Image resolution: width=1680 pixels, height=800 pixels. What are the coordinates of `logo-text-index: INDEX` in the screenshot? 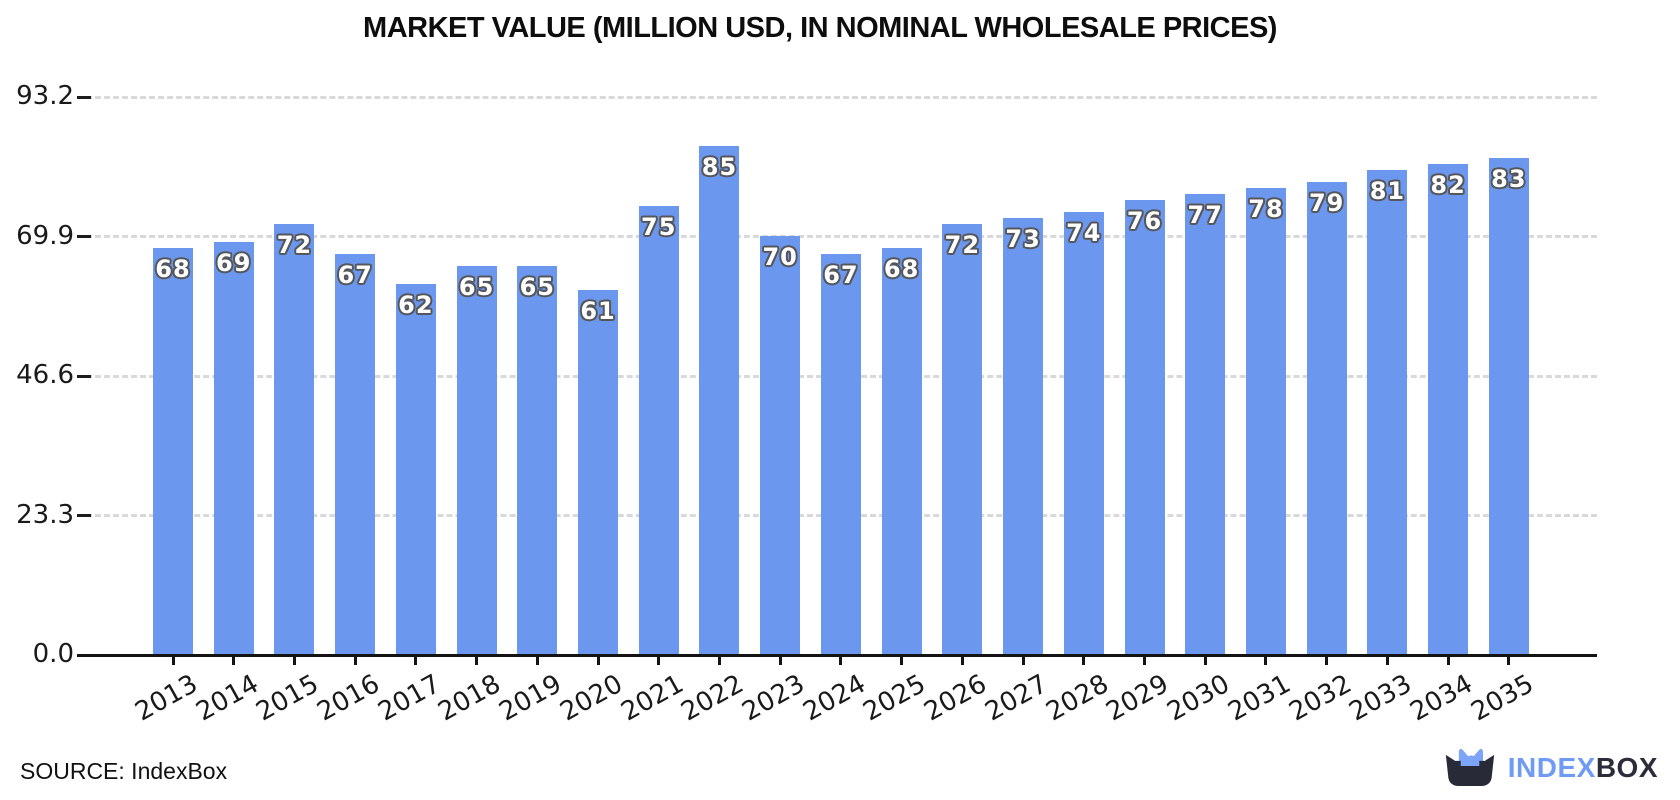 It's located at (1551, 767).